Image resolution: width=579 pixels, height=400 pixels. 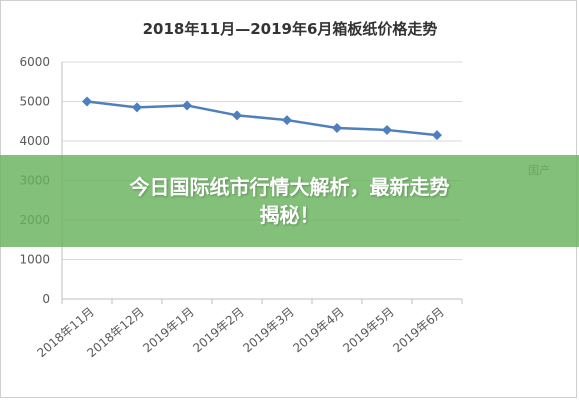 I want to click on x-tick-label-5: 2019年4月, so click(x=318, y=330).